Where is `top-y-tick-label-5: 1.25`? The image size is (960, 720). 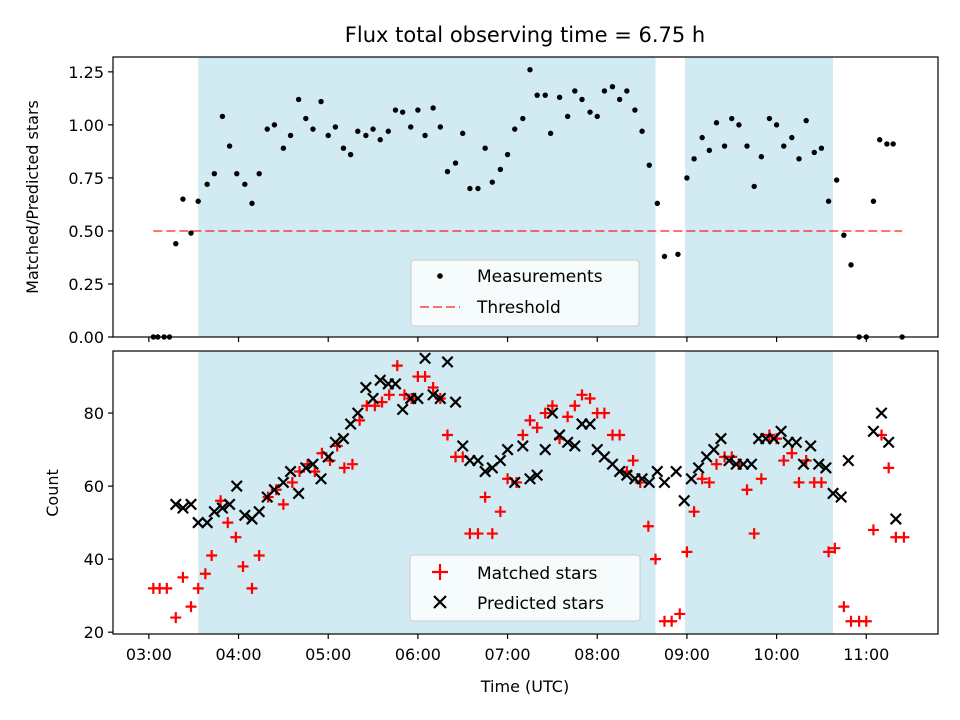
top-y-tick-label-5: 1.25 is located at coordinates (86, 72).